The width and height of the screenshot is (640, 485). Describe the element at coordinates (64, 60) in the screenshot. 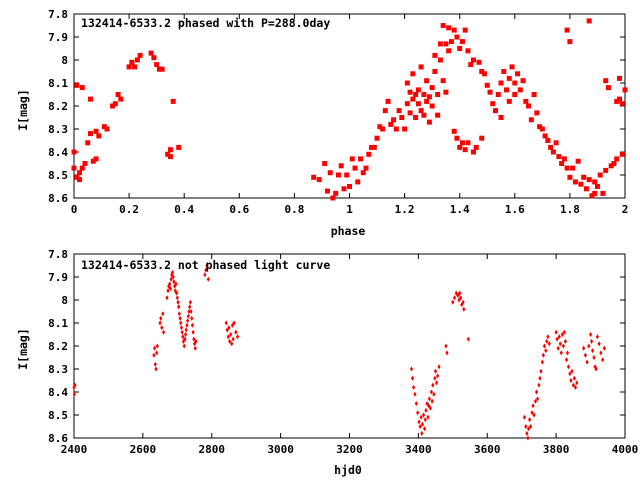

I see `y-tick-label: 8` at that location.